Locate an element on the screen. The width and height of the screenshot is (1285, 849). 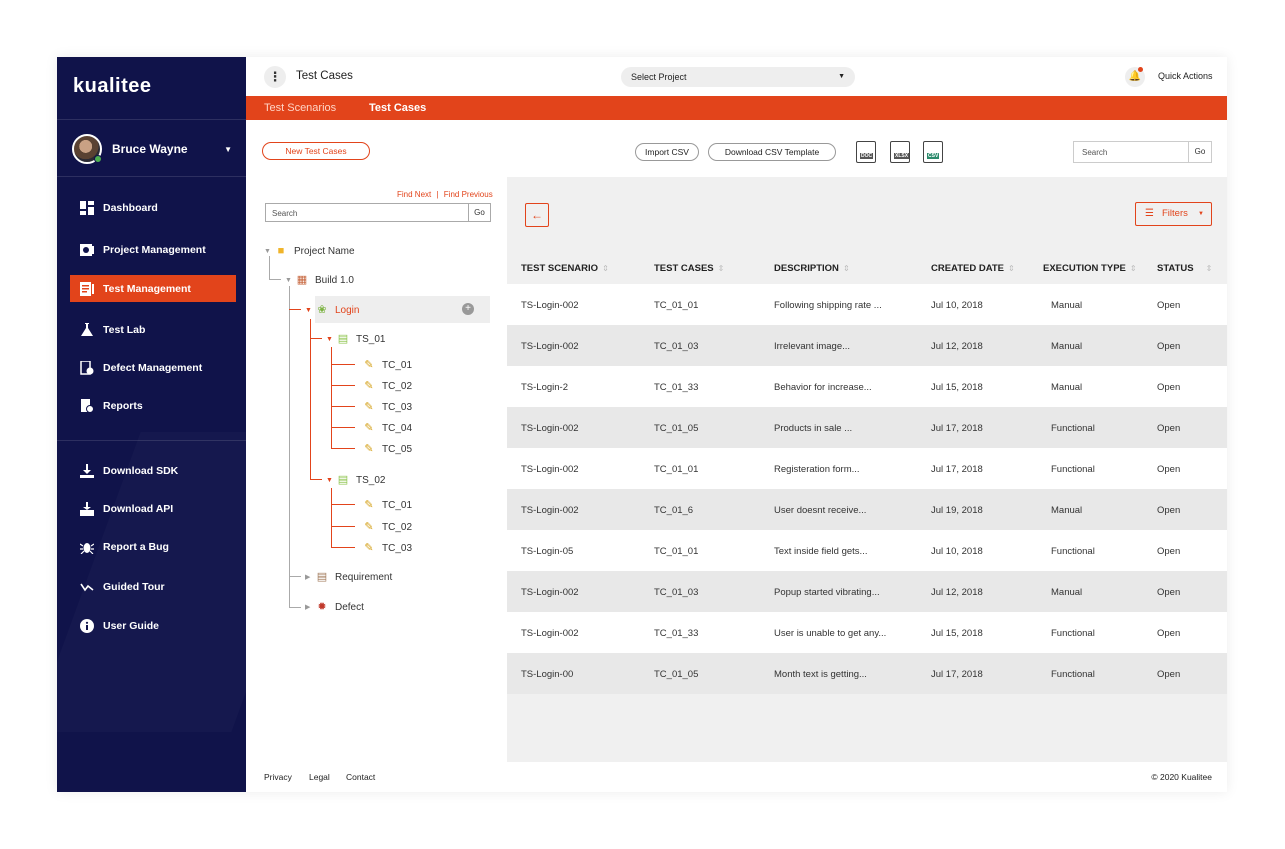
nav-item-guided-tour: Guided Tour is located at coordinates (153, 586).